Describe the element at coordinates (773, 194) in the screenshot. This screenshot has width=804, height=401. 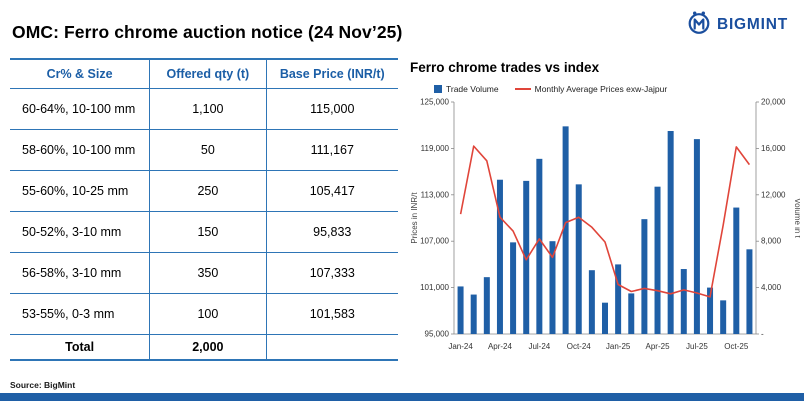
I see `right-axis-tick: 12,000` at that location.